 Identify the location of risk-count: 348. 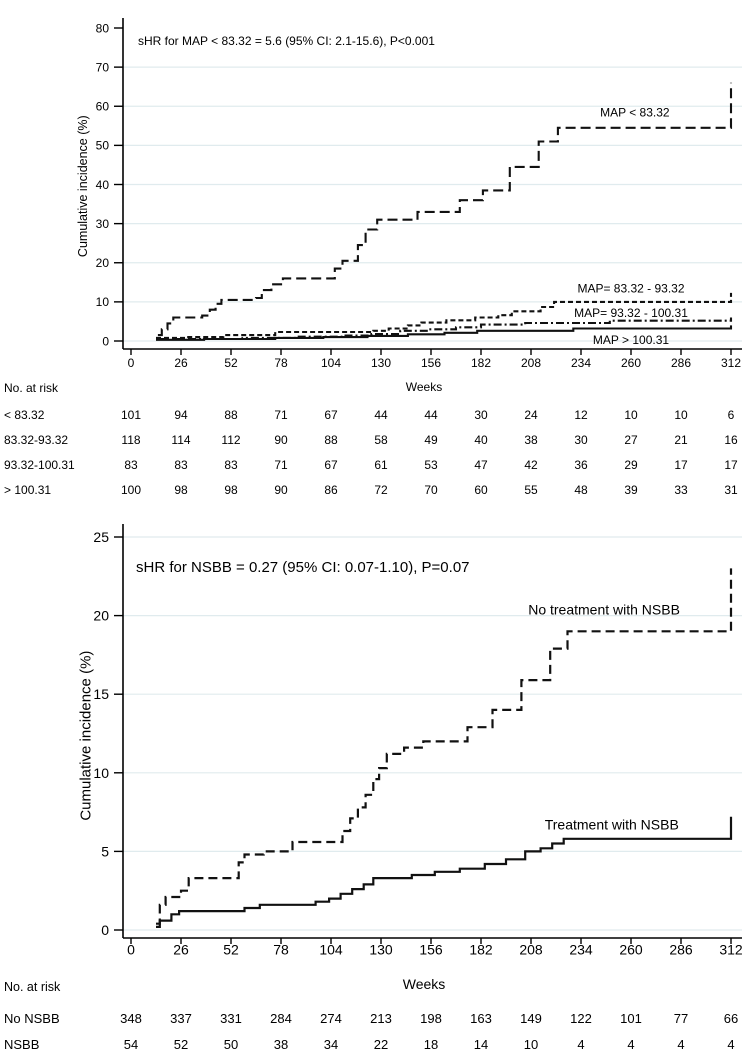
(131, 1018).